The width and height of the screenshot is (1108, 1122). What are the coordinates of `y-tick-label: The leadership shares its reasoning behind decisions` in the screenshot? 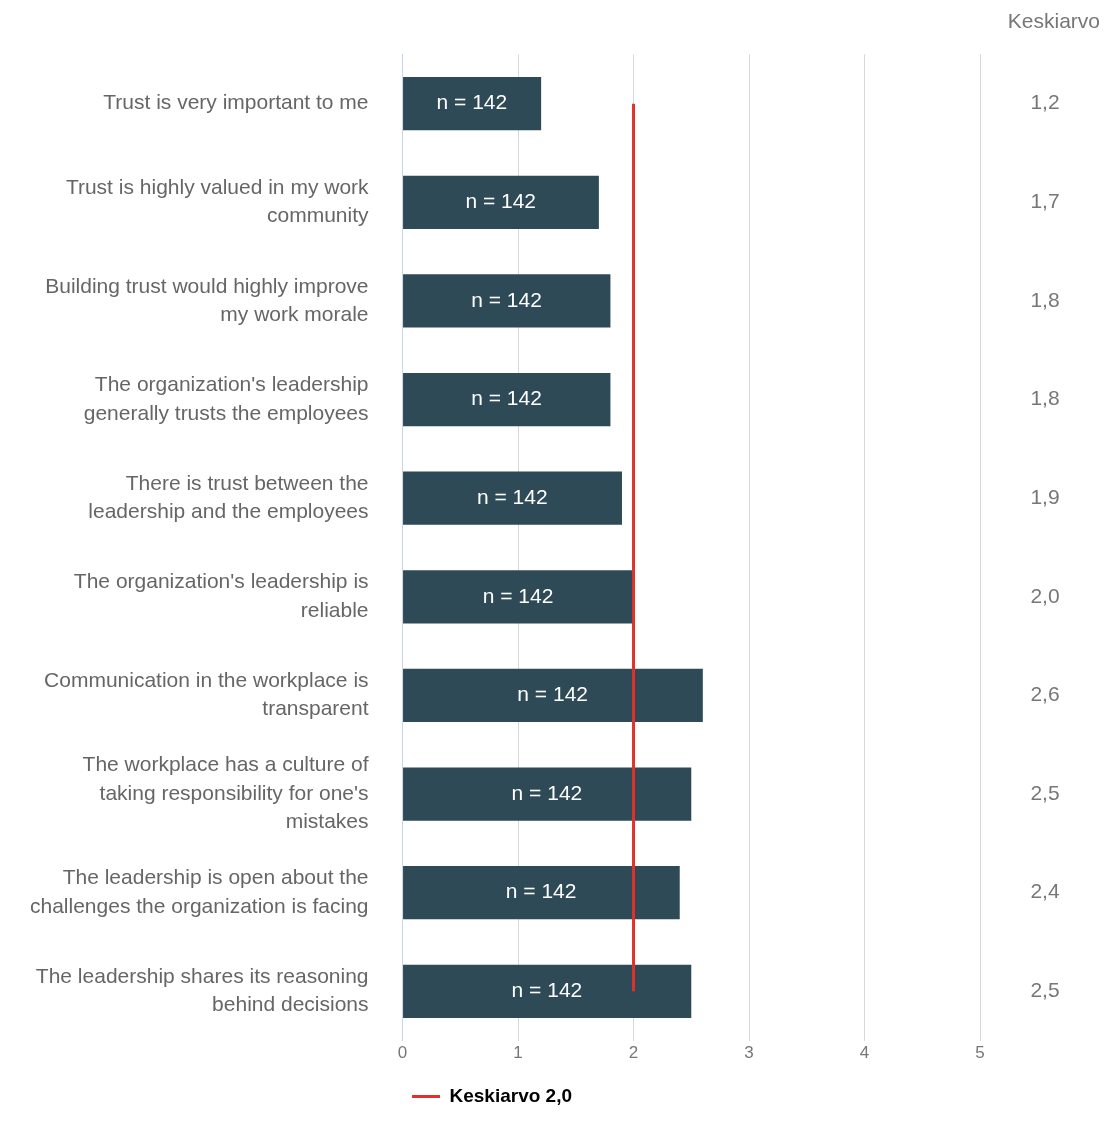 It's located at (202, 989).